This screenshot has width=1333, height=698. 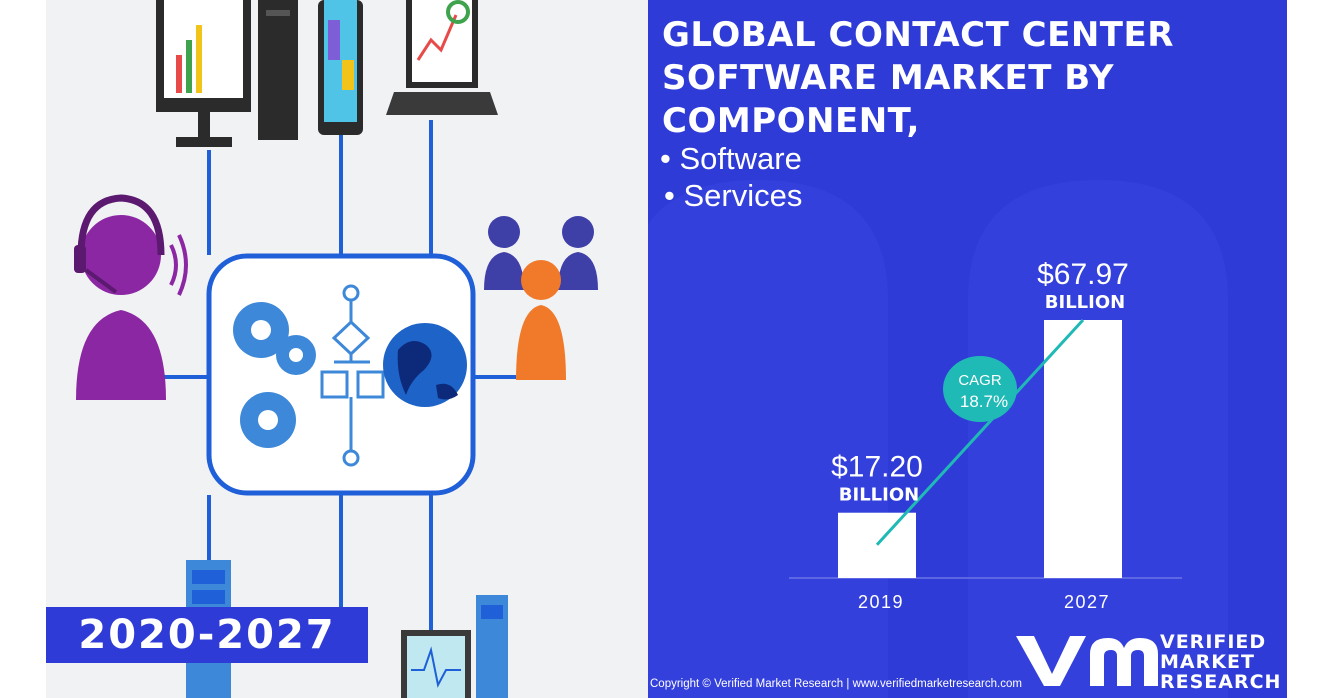 I want to click on unit-label-2027: BILLION, so click(x=1085, y=302).